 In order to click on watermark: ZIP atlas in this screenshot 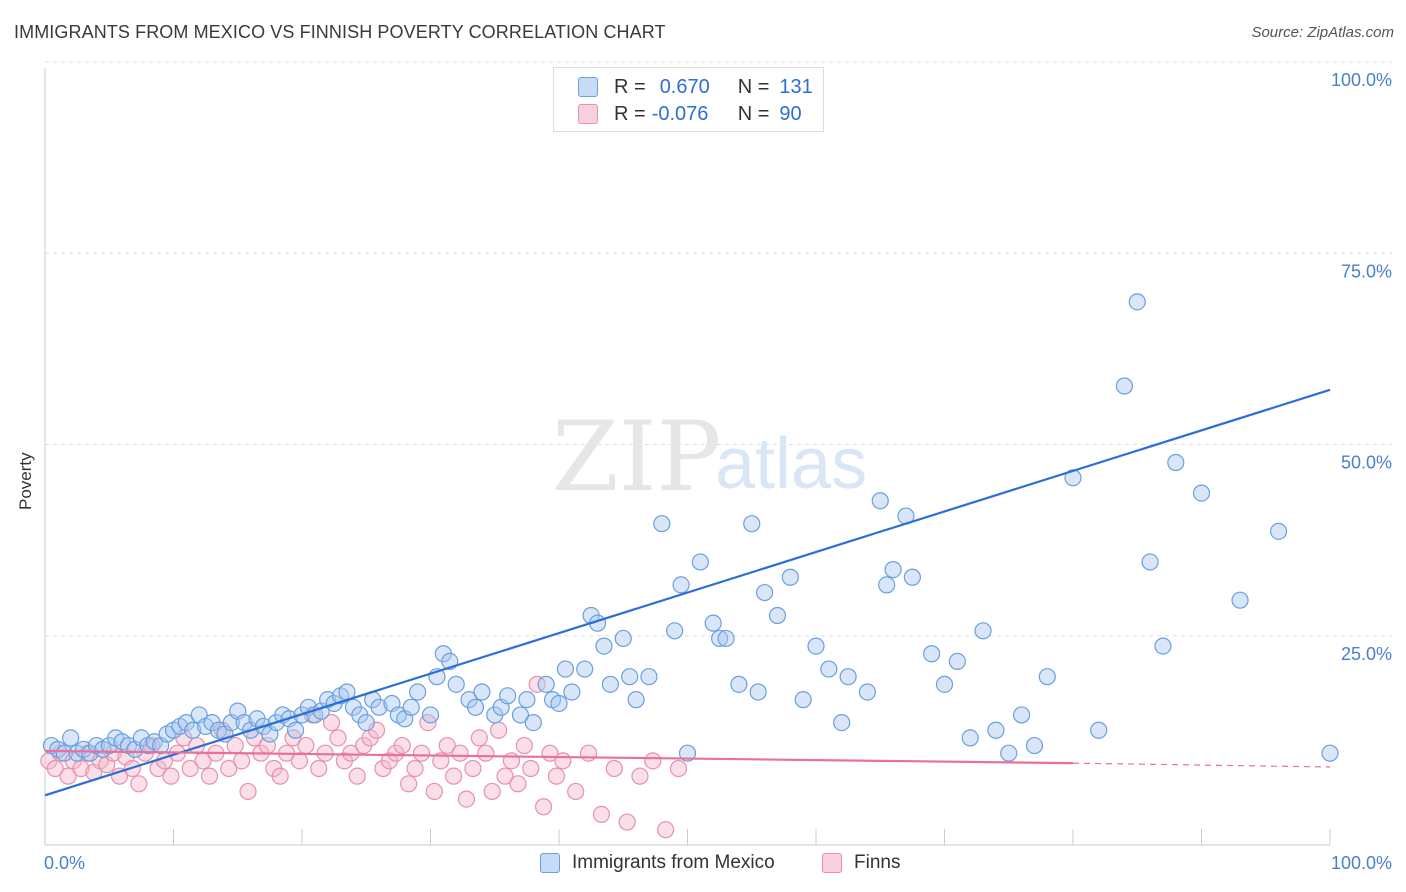, I will do `click(709, 457)`.